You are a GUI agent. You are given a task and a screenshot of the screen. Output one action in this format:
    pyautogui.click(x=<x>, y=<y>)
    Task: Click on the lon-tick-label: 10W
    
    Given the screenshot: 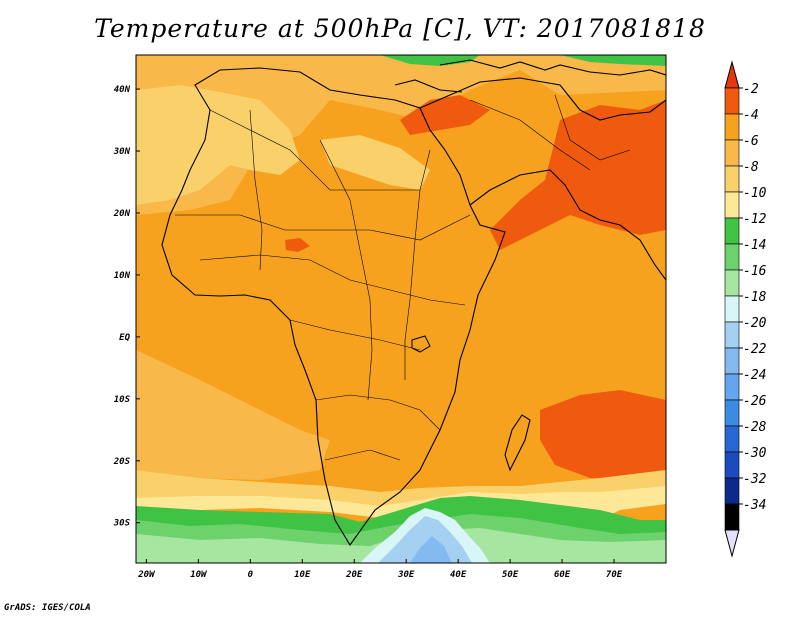 What is the action you would take?
    pyautogui.click(x=199, y=575)
    